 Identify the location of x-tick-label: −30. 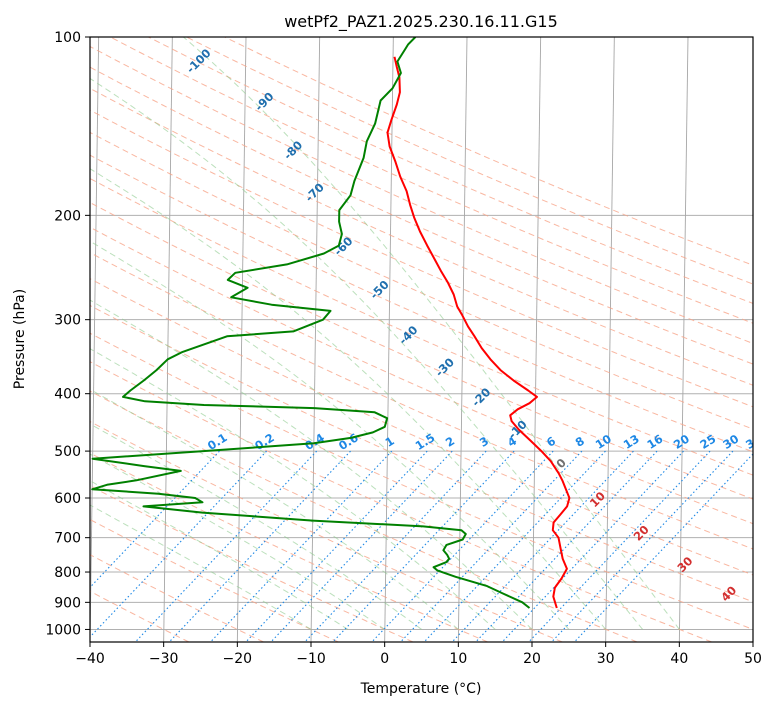
(164, 659).